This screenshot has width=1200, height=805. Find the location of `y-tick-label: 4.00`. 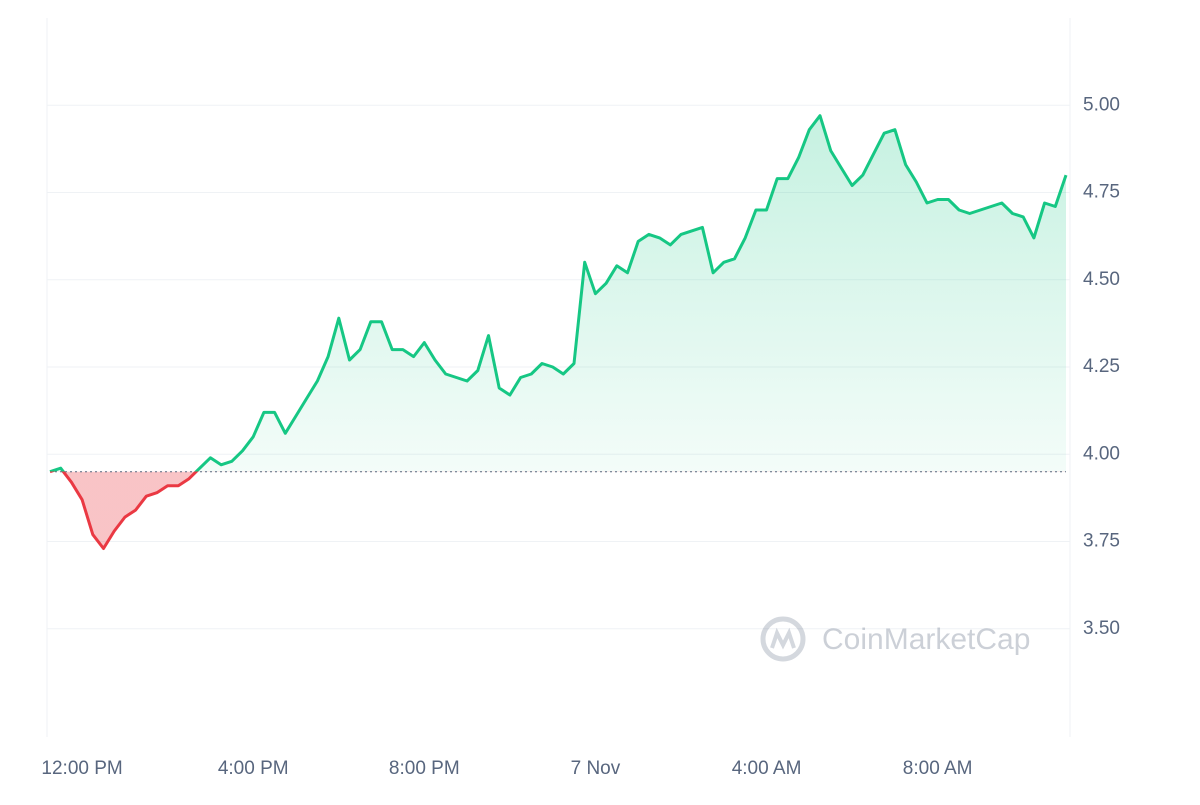

y-tick-label: 4.00 is located at coordinates (1101, 453).